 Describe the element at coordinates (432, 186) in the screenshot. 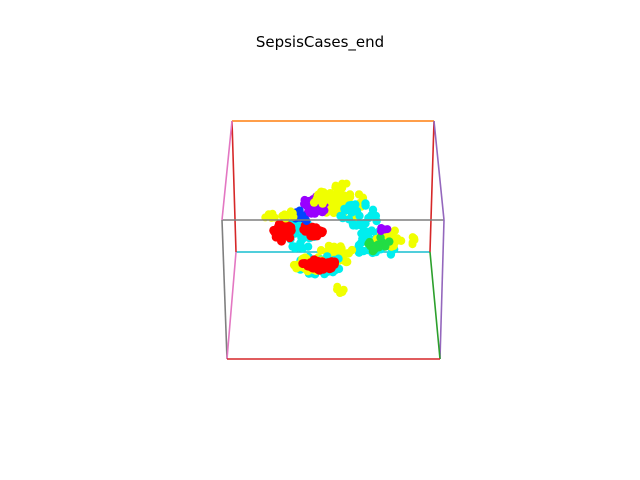

I see `box-edge-right-back` at that location.